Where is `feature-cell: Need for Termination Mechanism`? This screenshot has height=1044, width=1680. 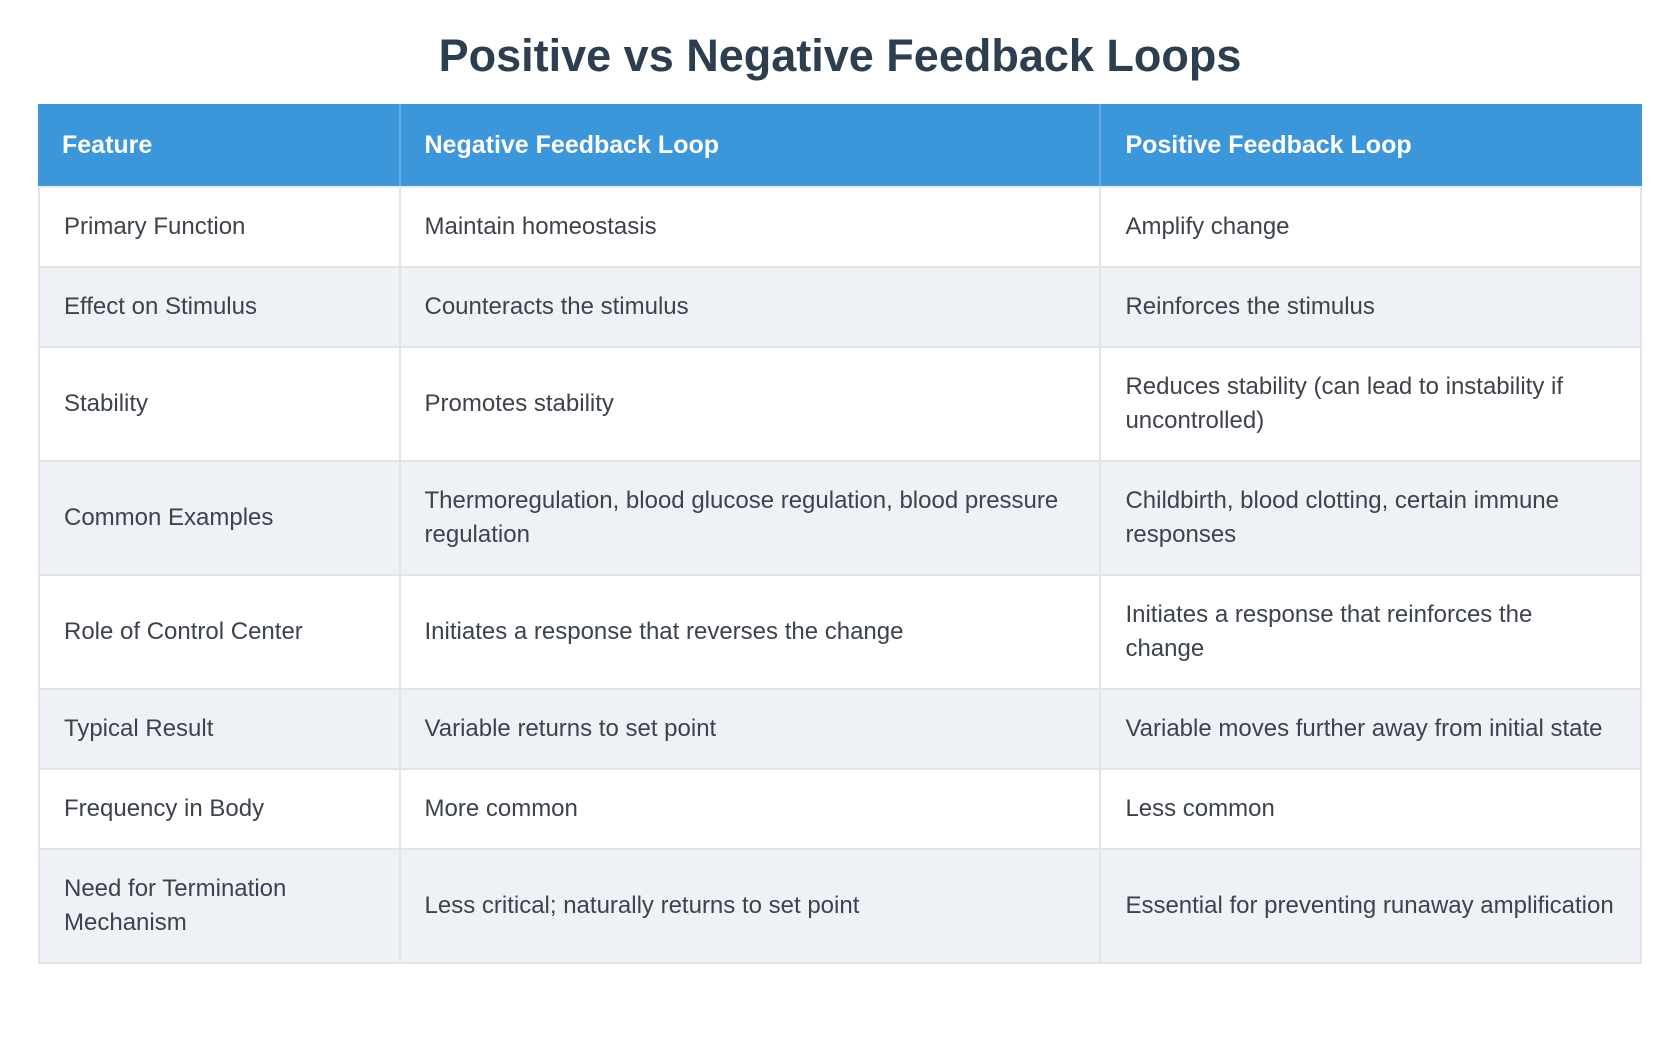
feature-cell: Need for Termination Mechanism is located at coordinates (219, 907).